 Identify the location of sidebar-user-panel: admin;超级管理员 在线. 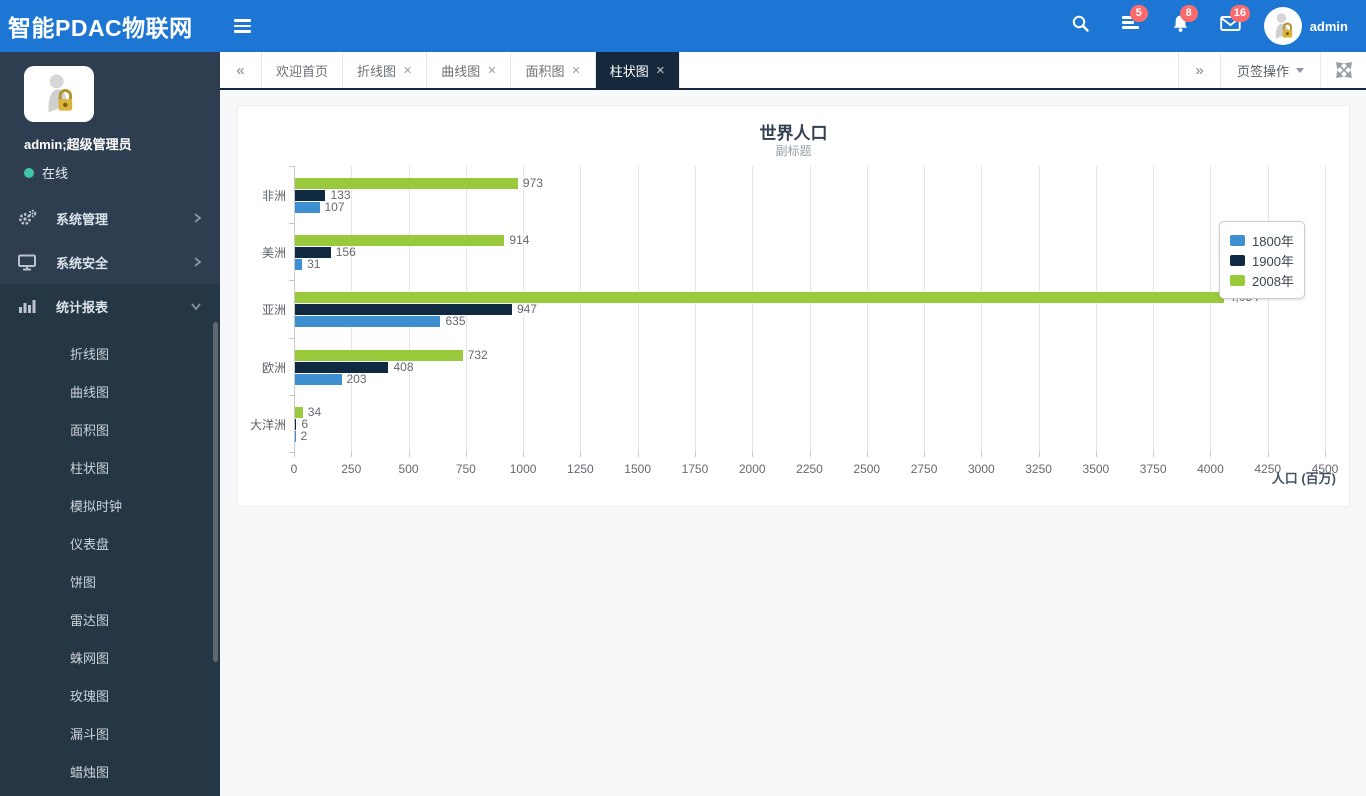
(110, 124).